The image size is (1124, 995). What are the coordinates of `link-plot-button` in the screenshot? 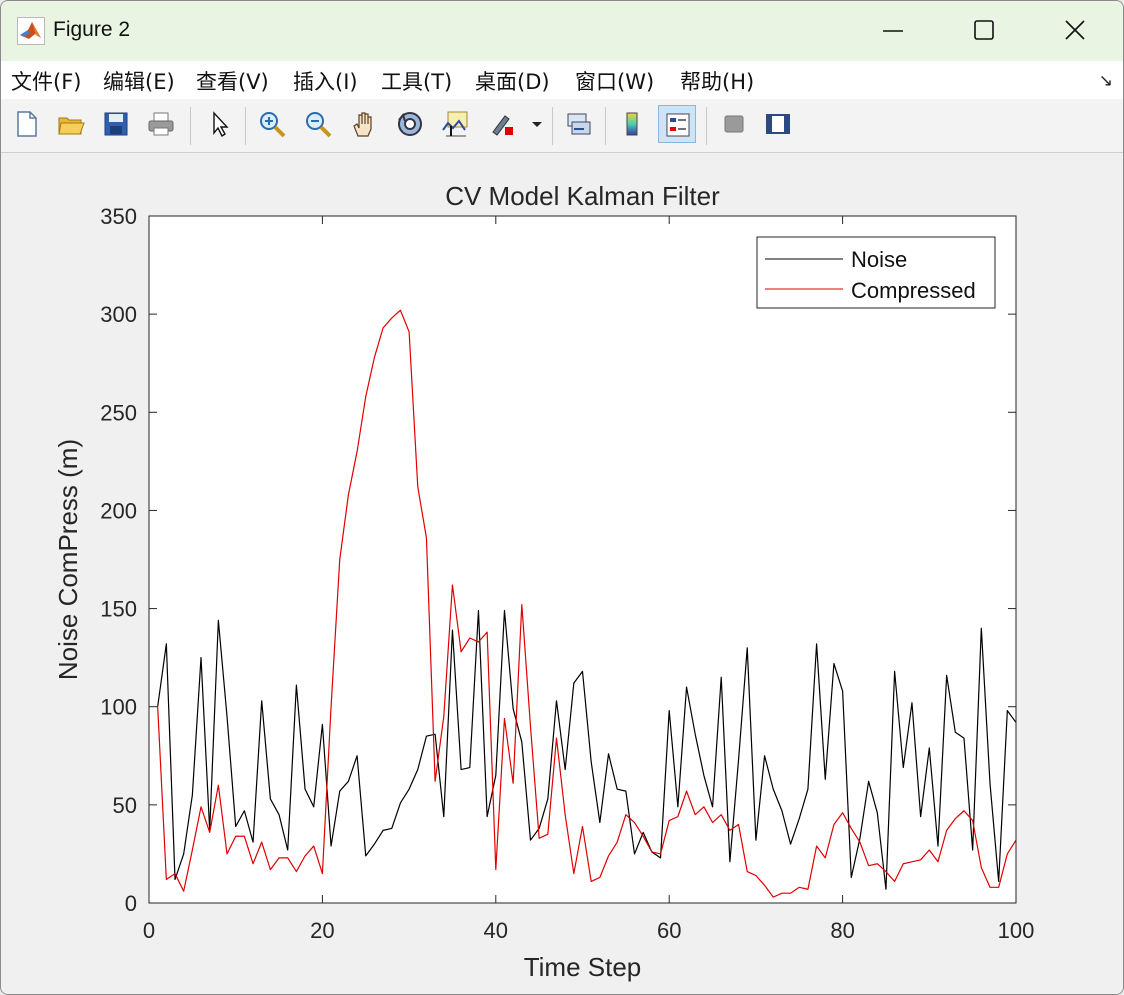 It's located at (579, 124).